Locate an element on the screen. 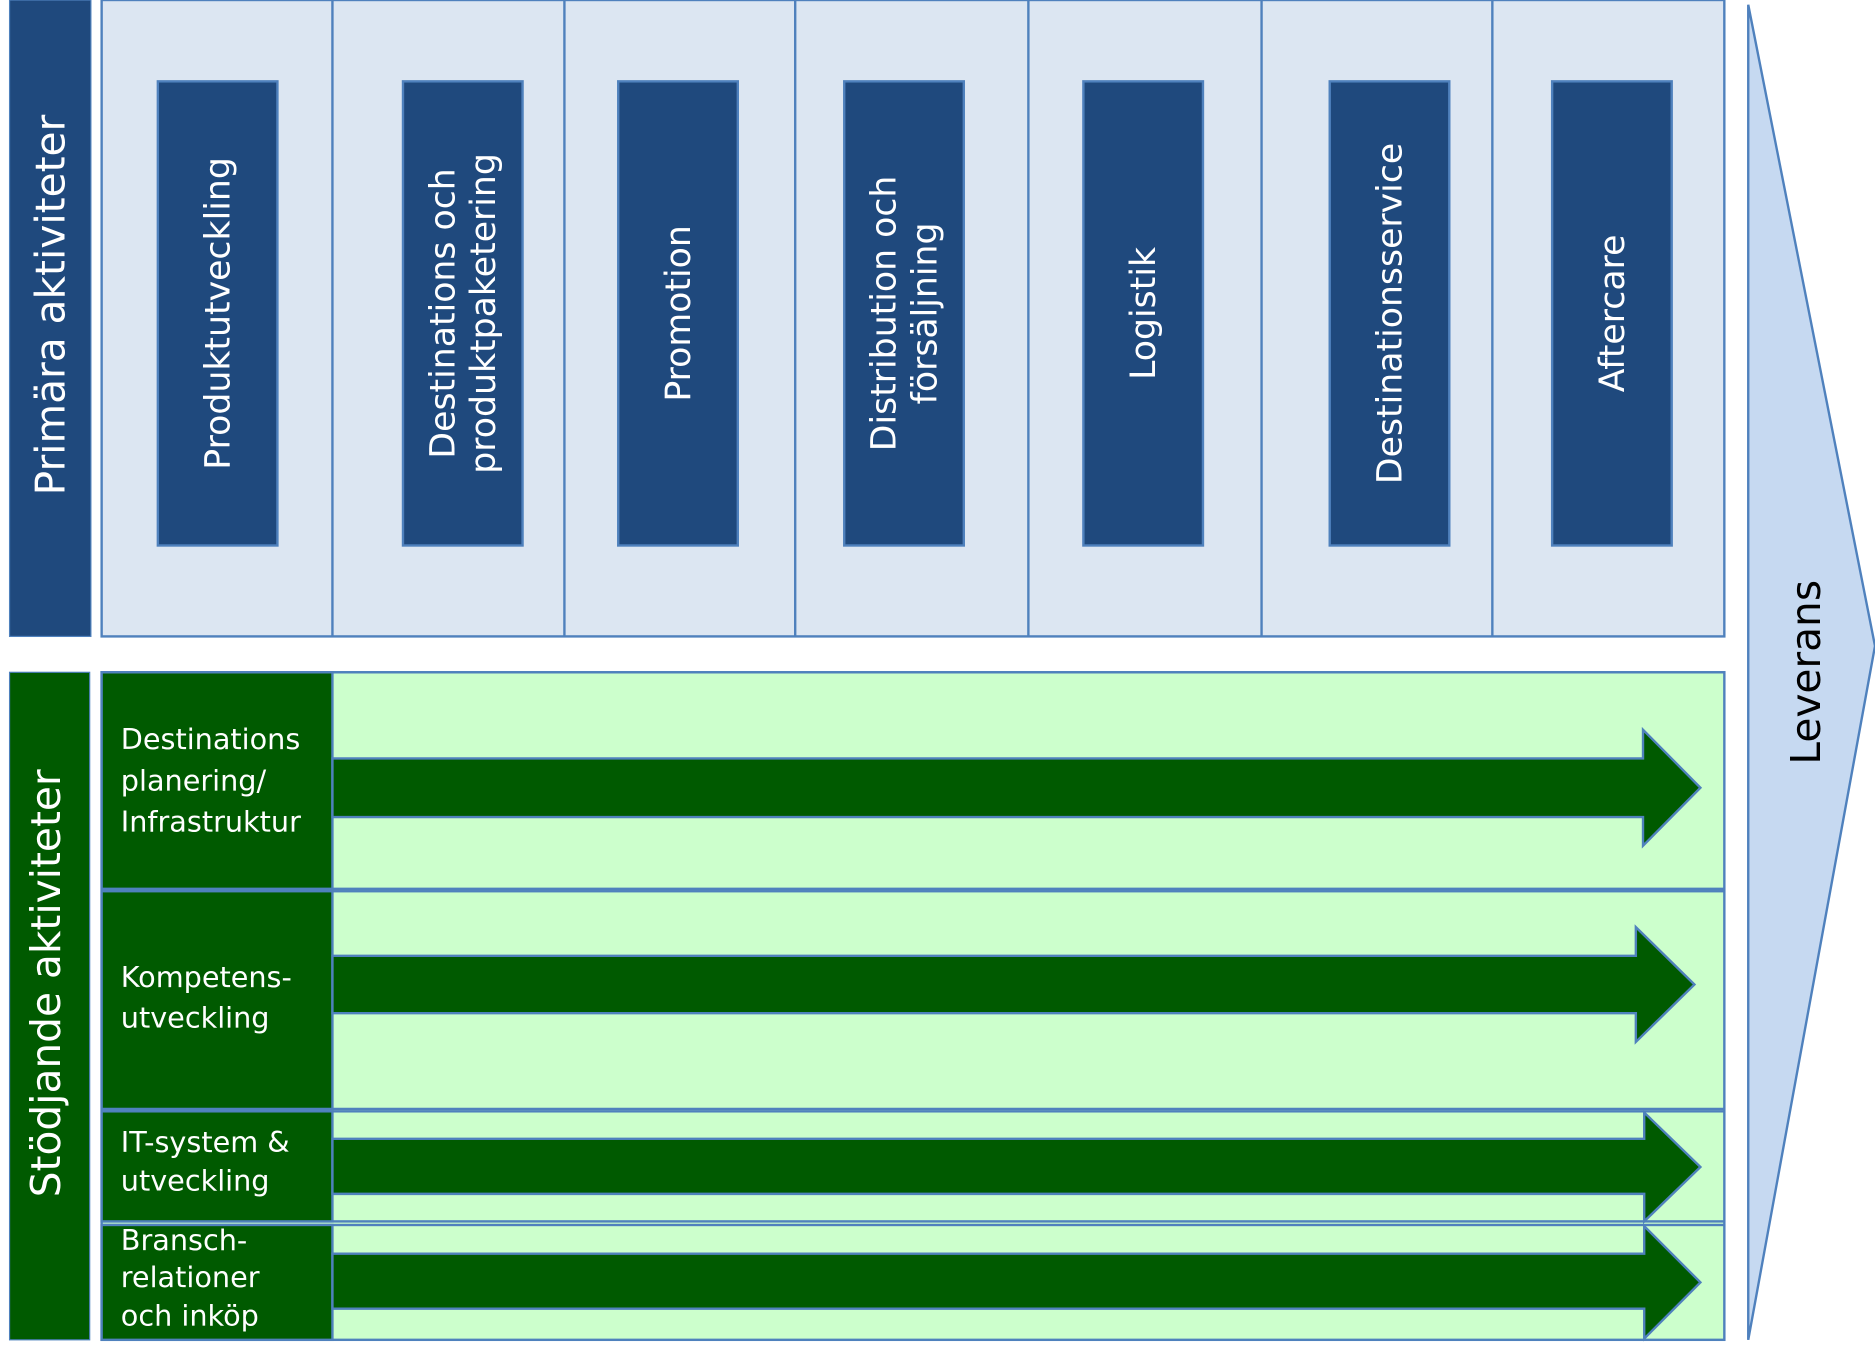  support-activity-label: IT-system & utveckling is located at coordinates (205, 1161).